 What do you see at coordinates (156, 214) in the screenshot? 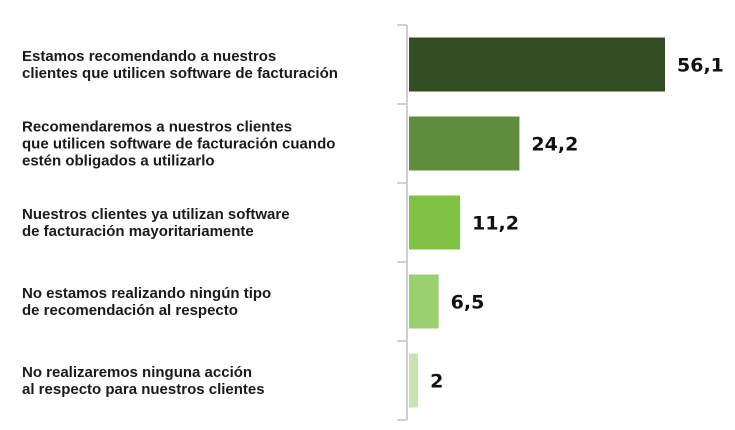
I see `category-label-line: Nuestros clientes ya utilizan software` at bounding box center [156, 214].